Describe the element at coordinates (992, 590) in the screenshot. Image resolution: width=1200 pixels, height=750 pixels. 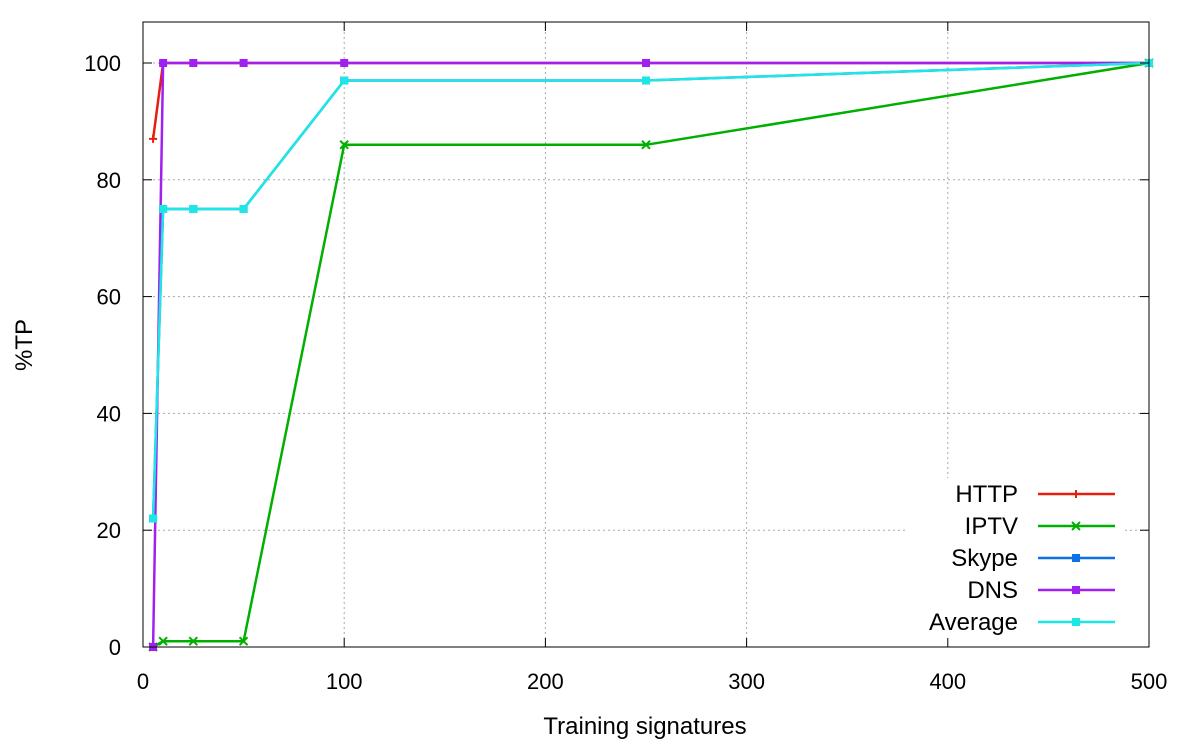
I see `legend-label-dns: DNS` at that location.